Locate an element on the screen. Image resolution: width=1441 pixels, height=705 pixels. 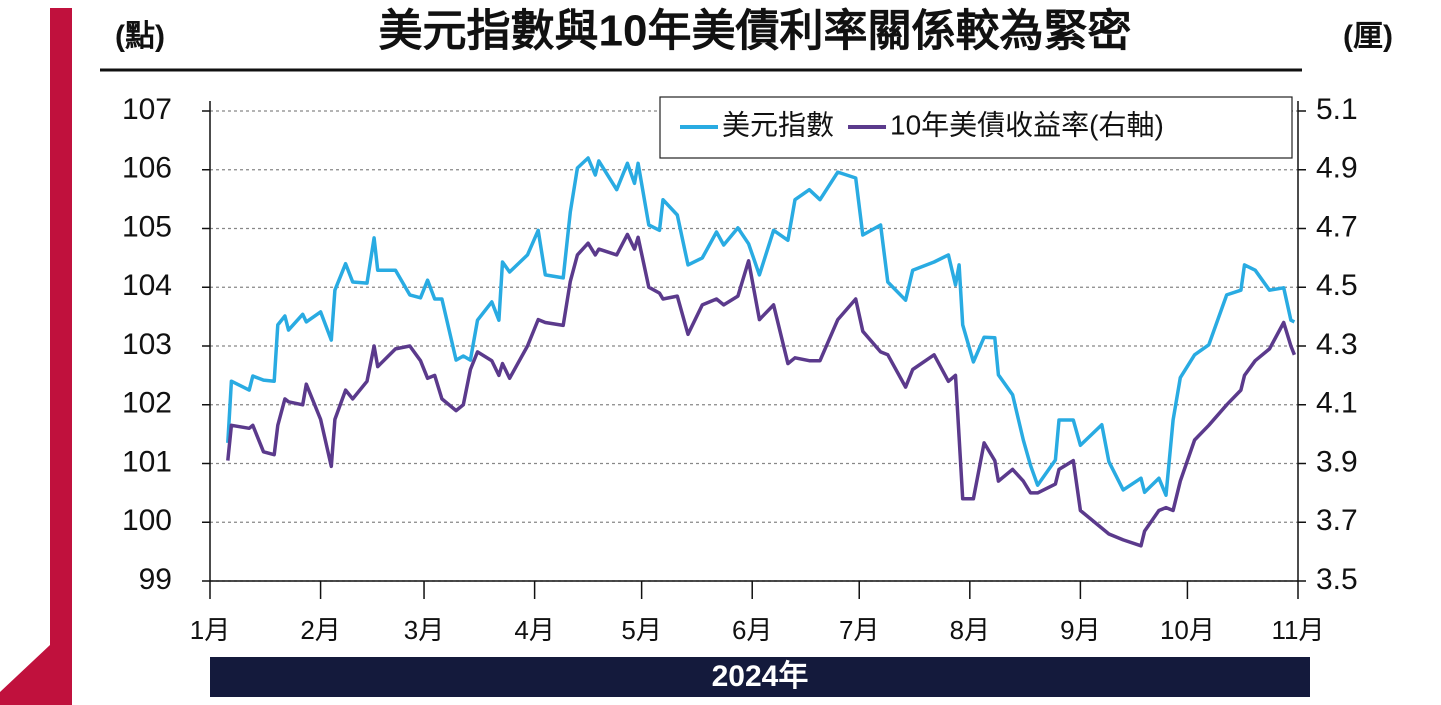
y-tick-label: 102 is located at coordinates (147, 403).